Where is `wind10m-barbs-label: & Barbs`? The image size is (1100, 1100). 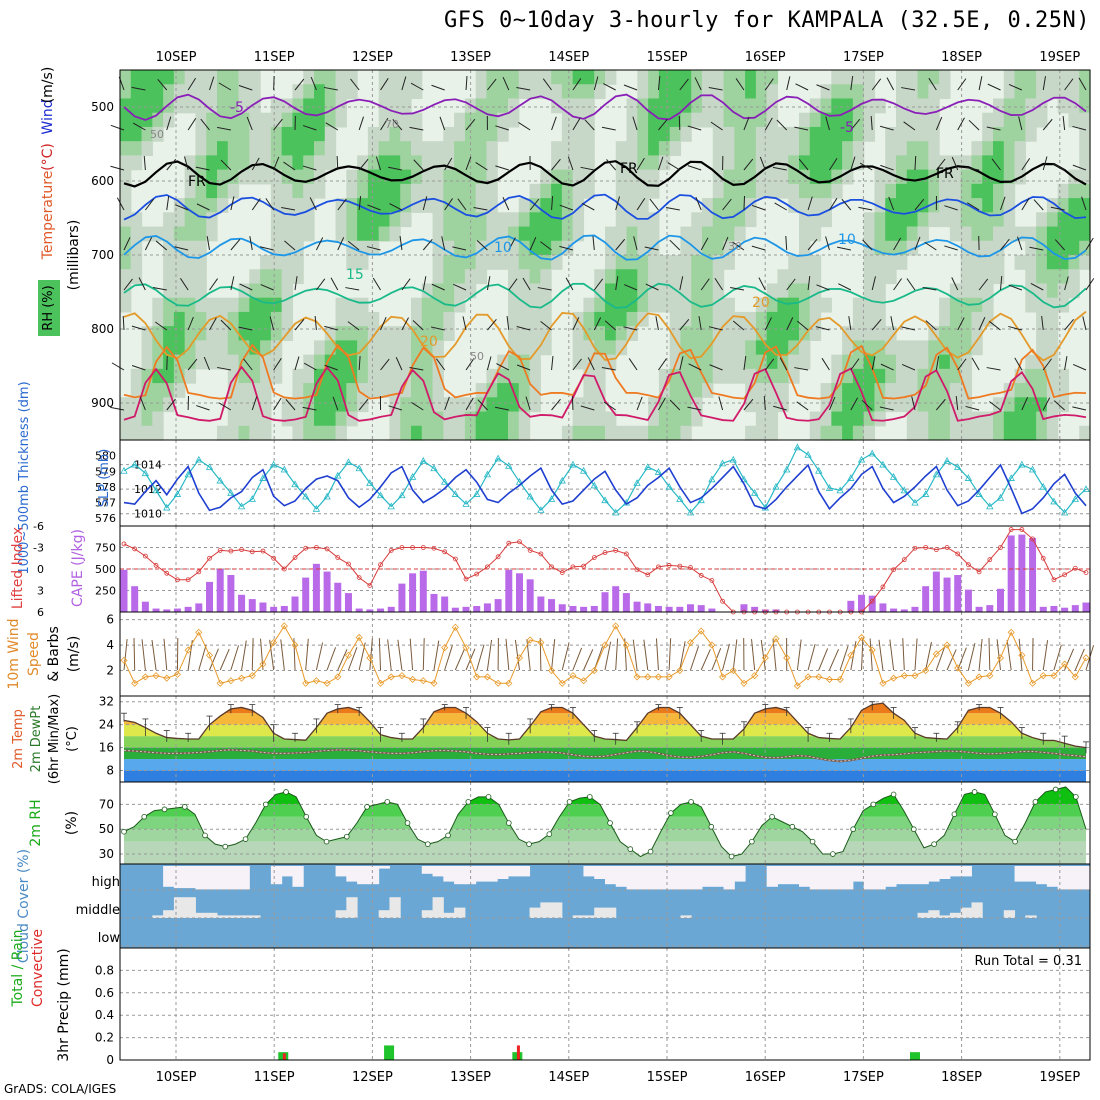 wind10m-barbs-label: & Barbs is located at coordinates (54, 654).